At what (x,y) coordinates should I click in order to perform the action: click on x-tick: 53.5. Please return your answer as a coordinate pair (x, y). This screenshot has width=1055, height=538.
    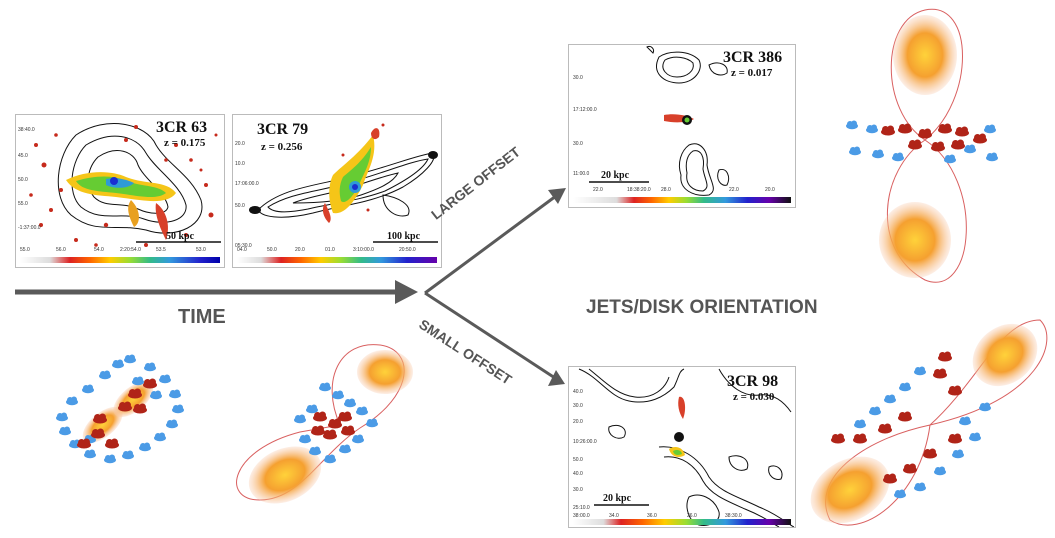
    Looking at the image, I should click on (161, 250).